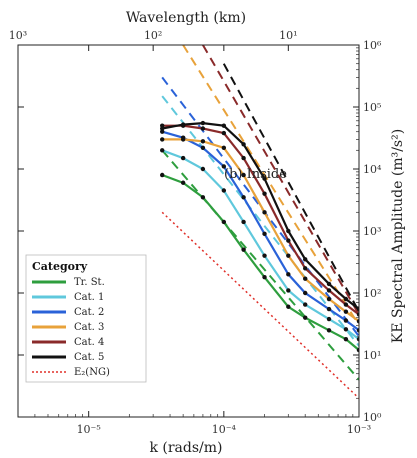 The width and height of the screenshot is (417, 458). Describe the element at coordinates (186, 18) in the screenshot. I see `top-axis-title: Wavelength (km)` at that location.